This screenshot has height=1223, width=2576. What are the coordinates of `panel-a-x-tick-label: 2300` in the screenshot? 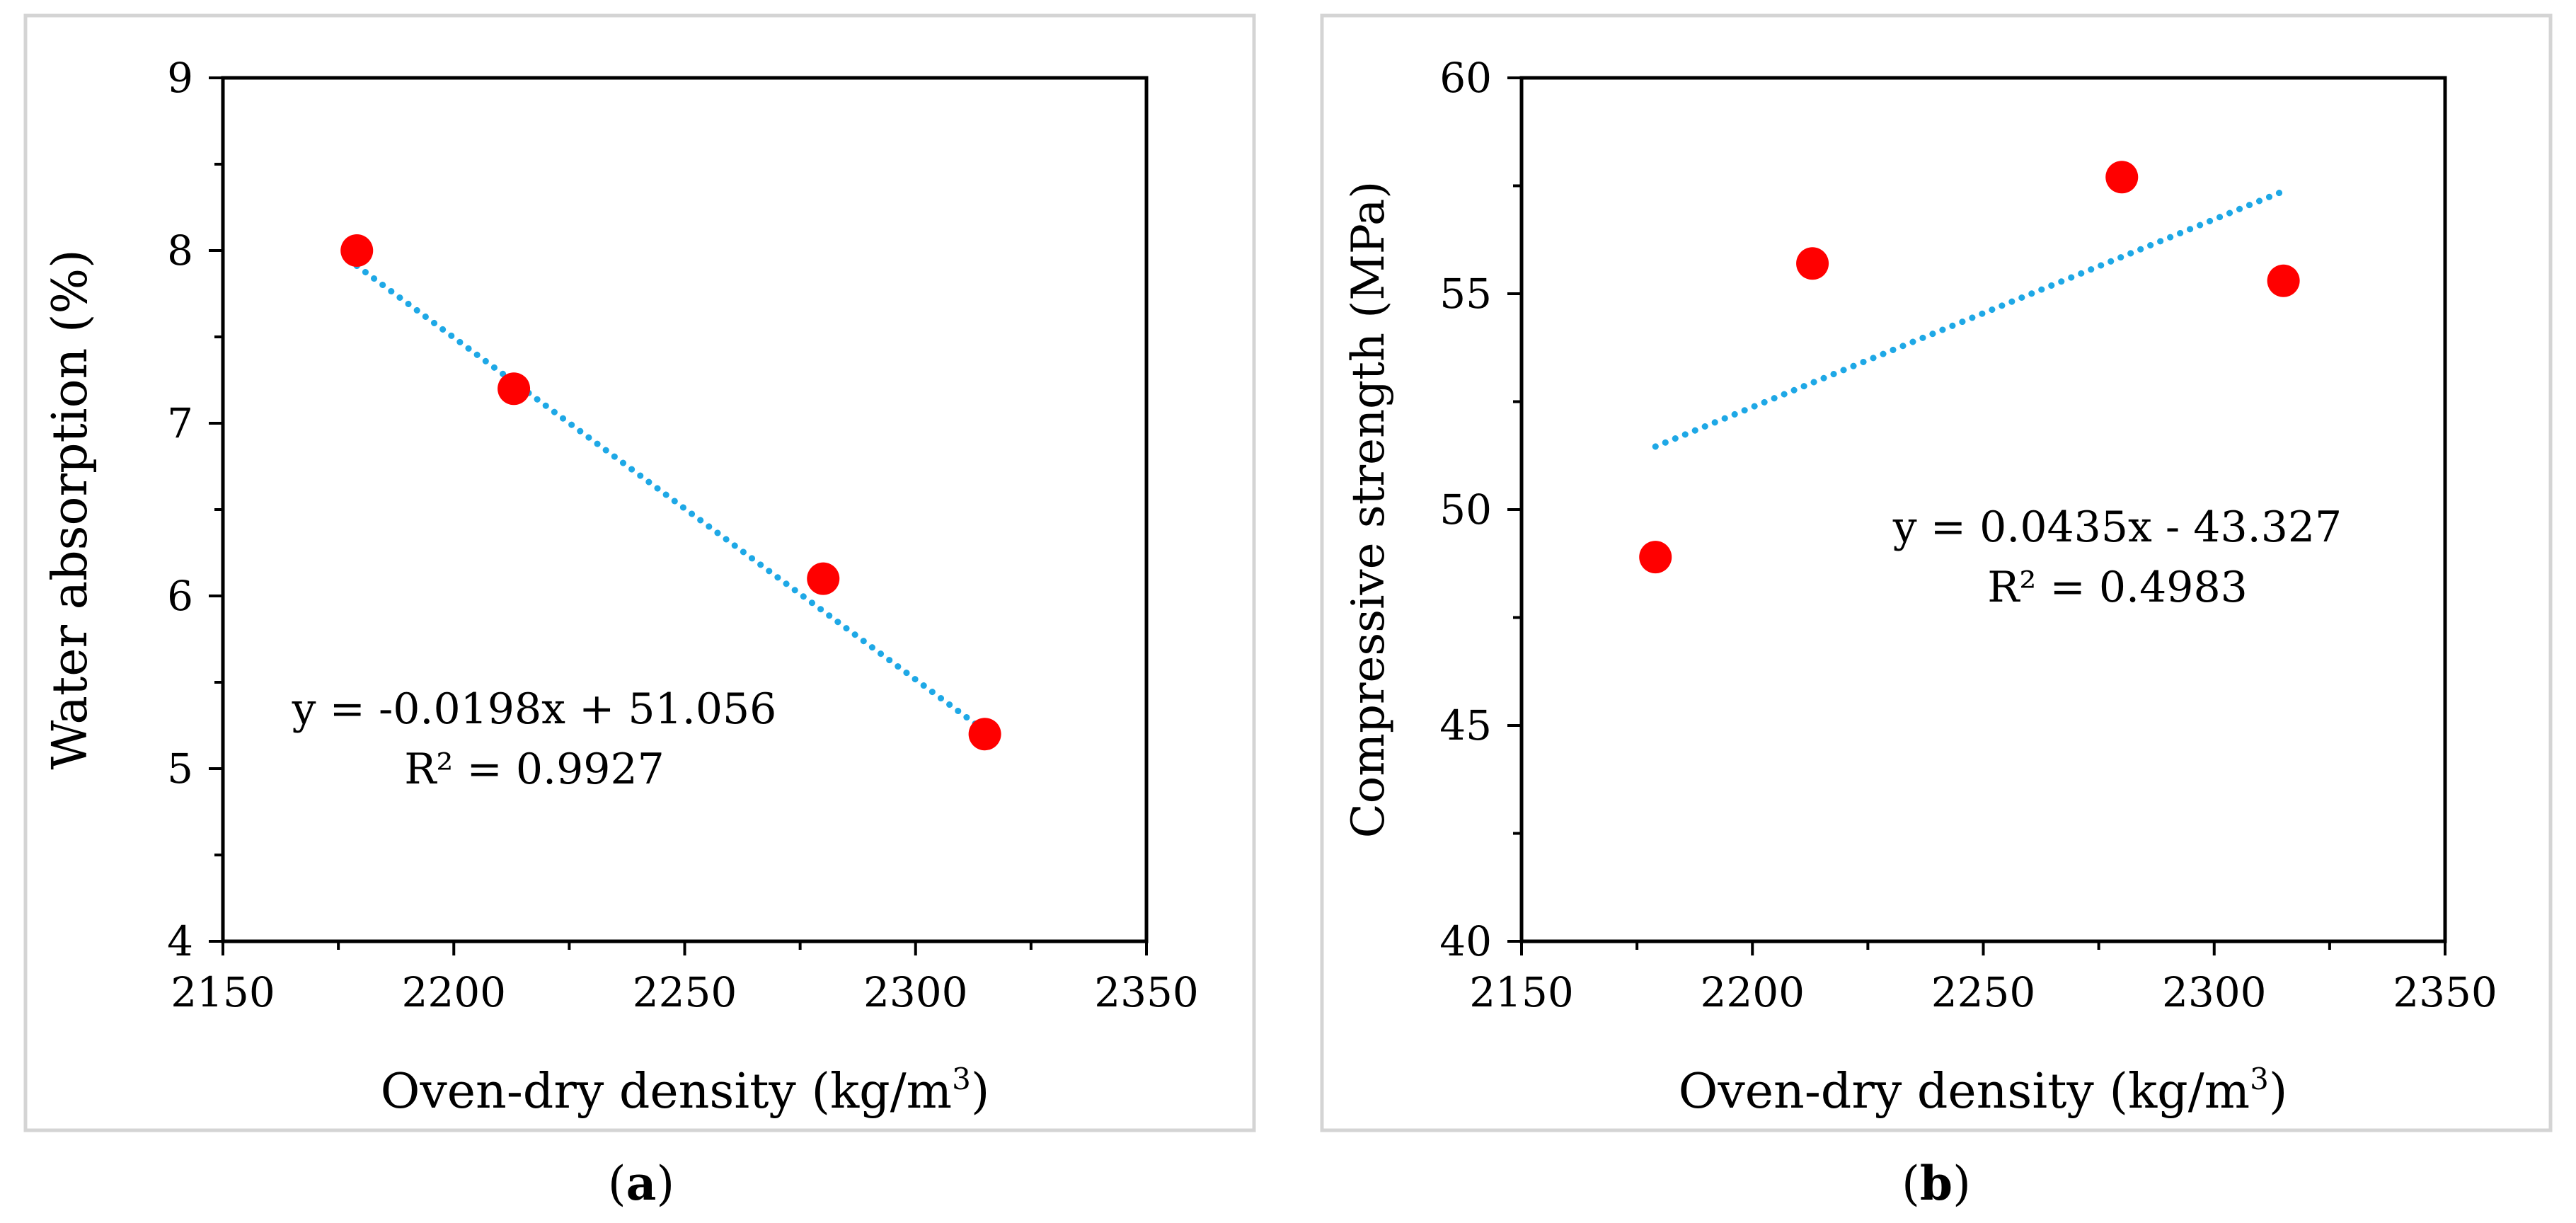 It's located at (916, 992).